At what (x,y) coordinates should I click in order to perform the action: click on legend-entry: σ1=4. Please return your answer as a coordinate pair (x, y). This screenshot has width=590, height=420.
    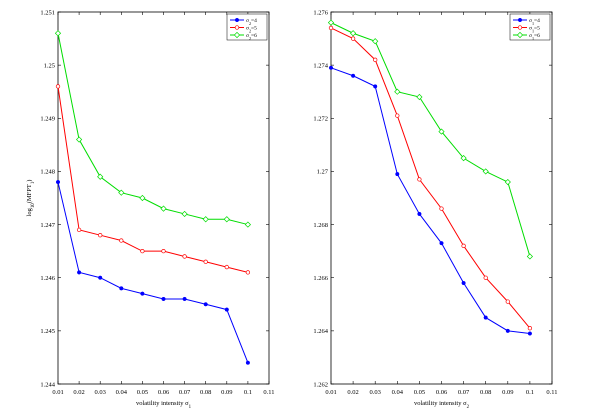
    Looking at the image, I should click on (534, 22).